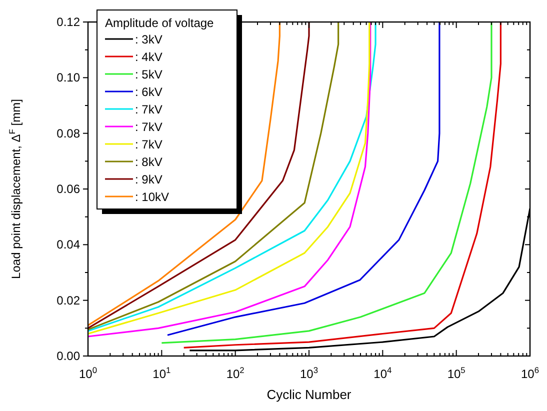 The height and width of the screenshot is (411, 547). What do you see at coordinates (68, 22) in the screenshot?
I see `y-tick-label: 0.12` at bounding box center [68, 22].